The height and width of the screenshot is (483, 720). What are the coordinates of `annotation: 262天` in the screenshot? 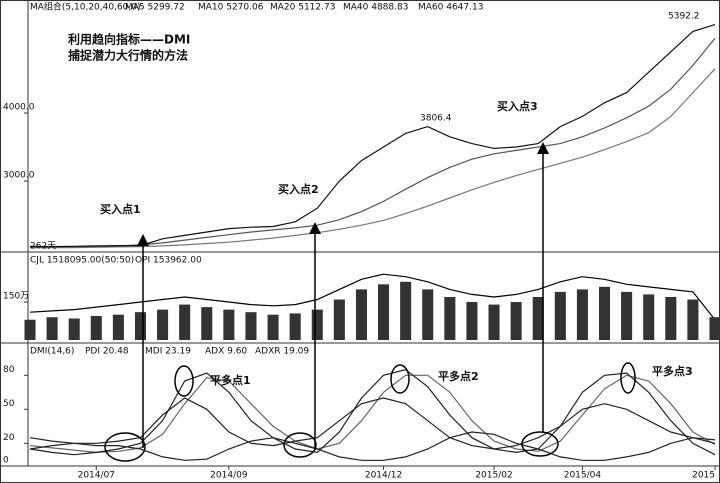 It's located at (43, 247).